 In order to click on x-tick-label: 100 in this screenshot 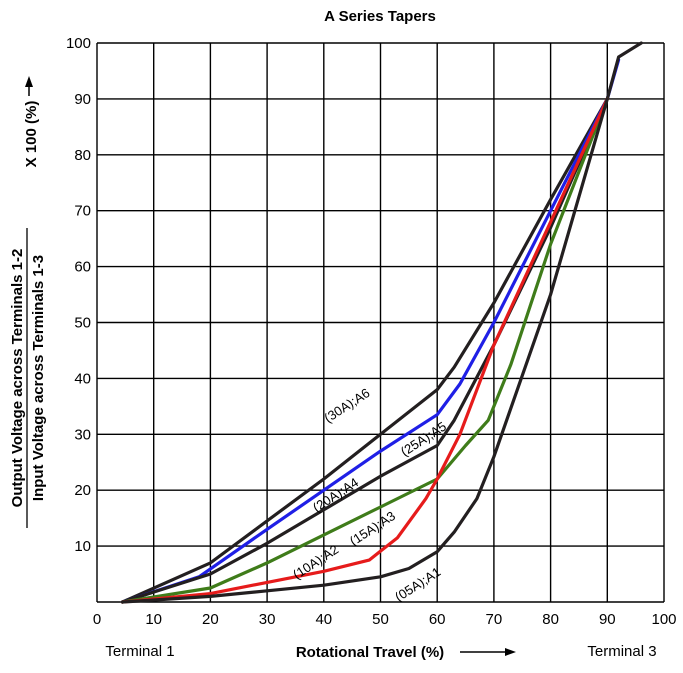, I will do `click(663, 619)`.